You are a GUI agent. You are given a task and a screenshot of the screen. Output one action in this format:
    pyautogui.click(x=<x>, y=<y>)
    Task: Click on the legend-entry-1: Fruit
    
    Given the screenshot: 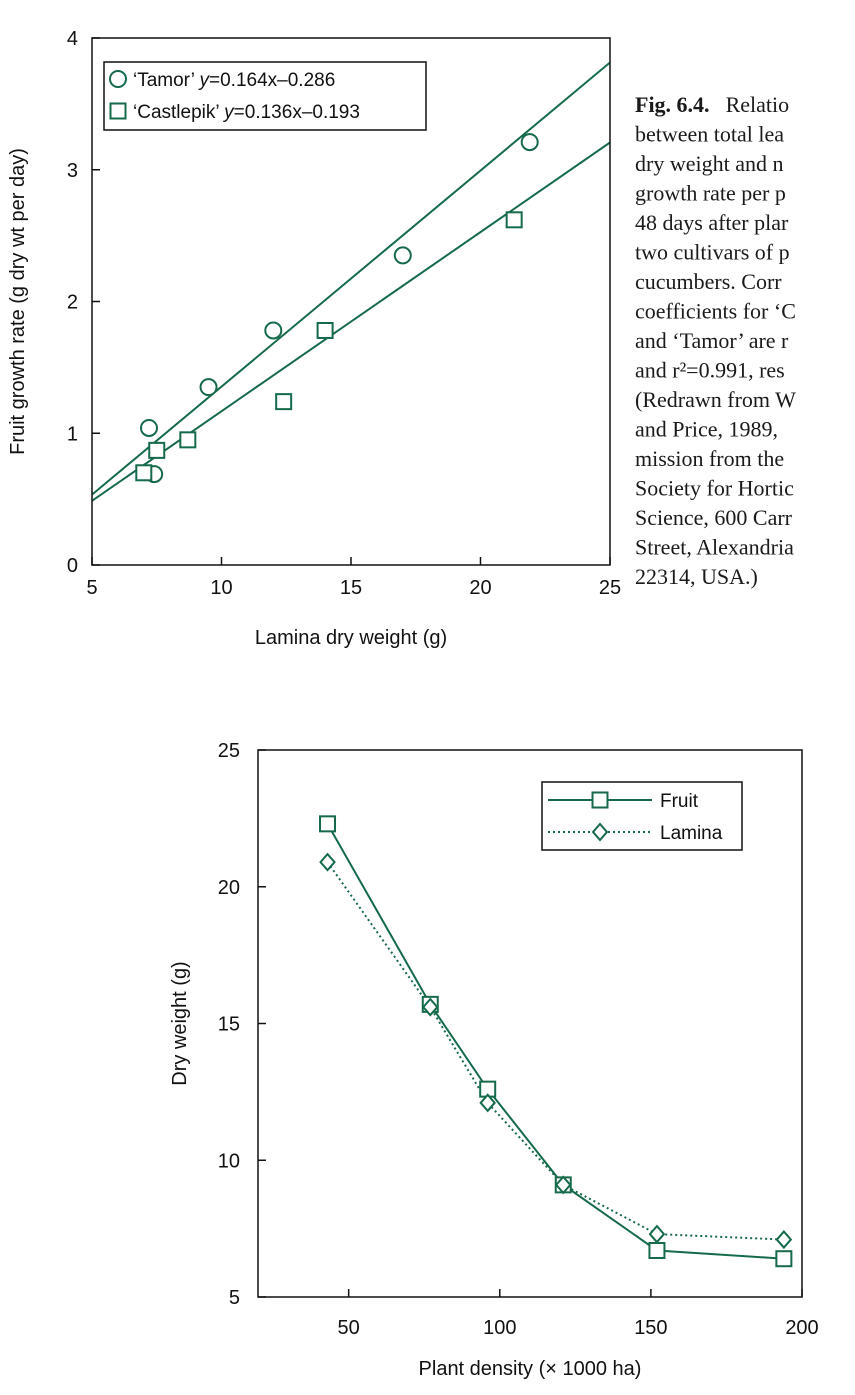 What is the action you would take?
    pyautogui.click(x=679, y=801)
    